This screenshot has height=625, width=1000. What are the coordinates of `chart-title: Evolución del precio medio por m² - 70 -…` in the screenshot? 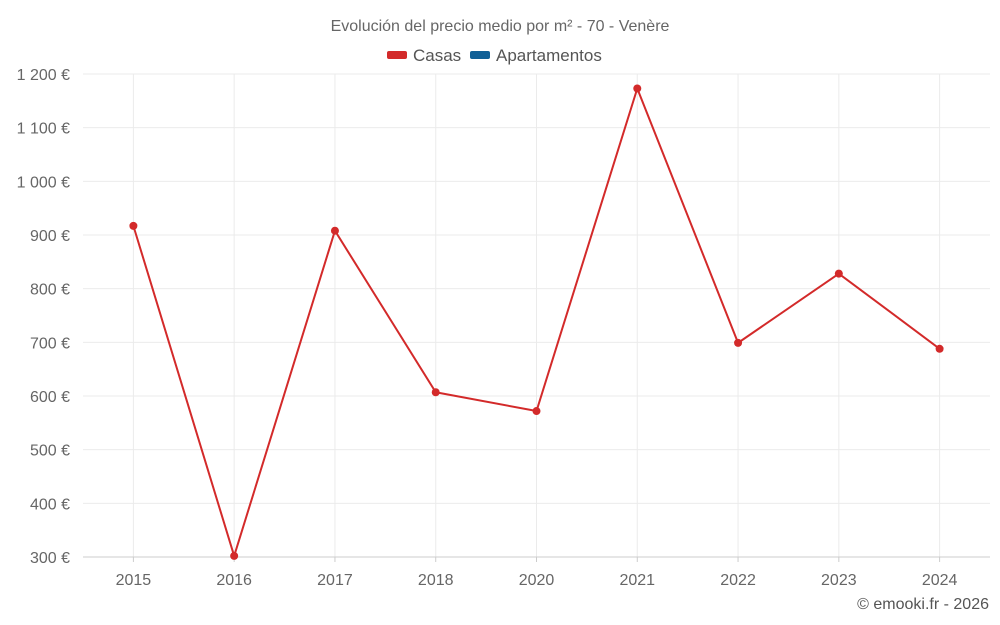 It's located at (500, 26).